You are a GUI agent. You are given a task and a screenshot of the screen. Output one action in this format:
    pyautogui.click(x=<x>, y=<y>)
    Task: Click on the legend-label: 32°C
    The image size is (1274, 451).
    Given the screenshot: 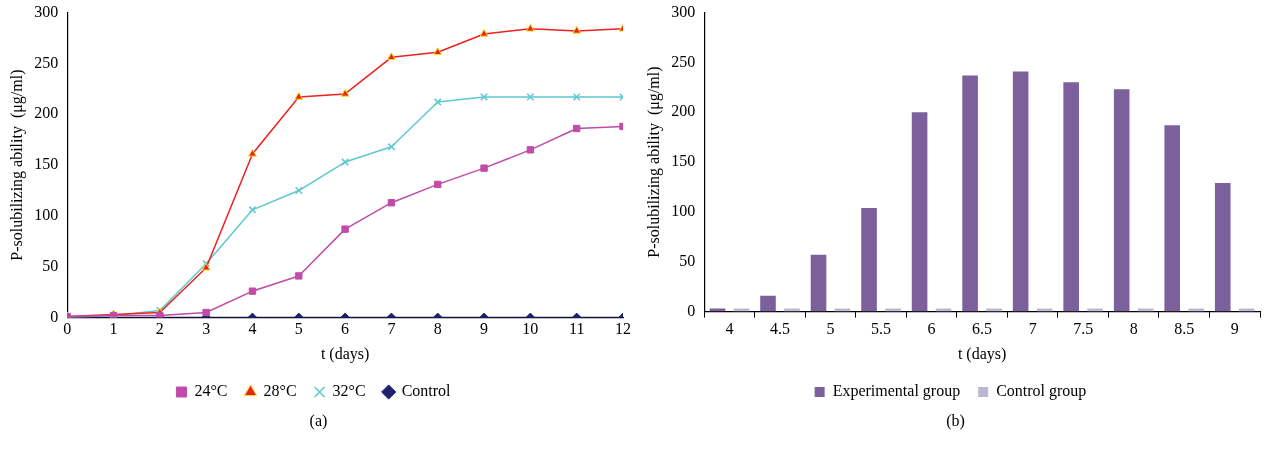 What is the action you would take?
    pyautogui.click(x=349, y=391)
    